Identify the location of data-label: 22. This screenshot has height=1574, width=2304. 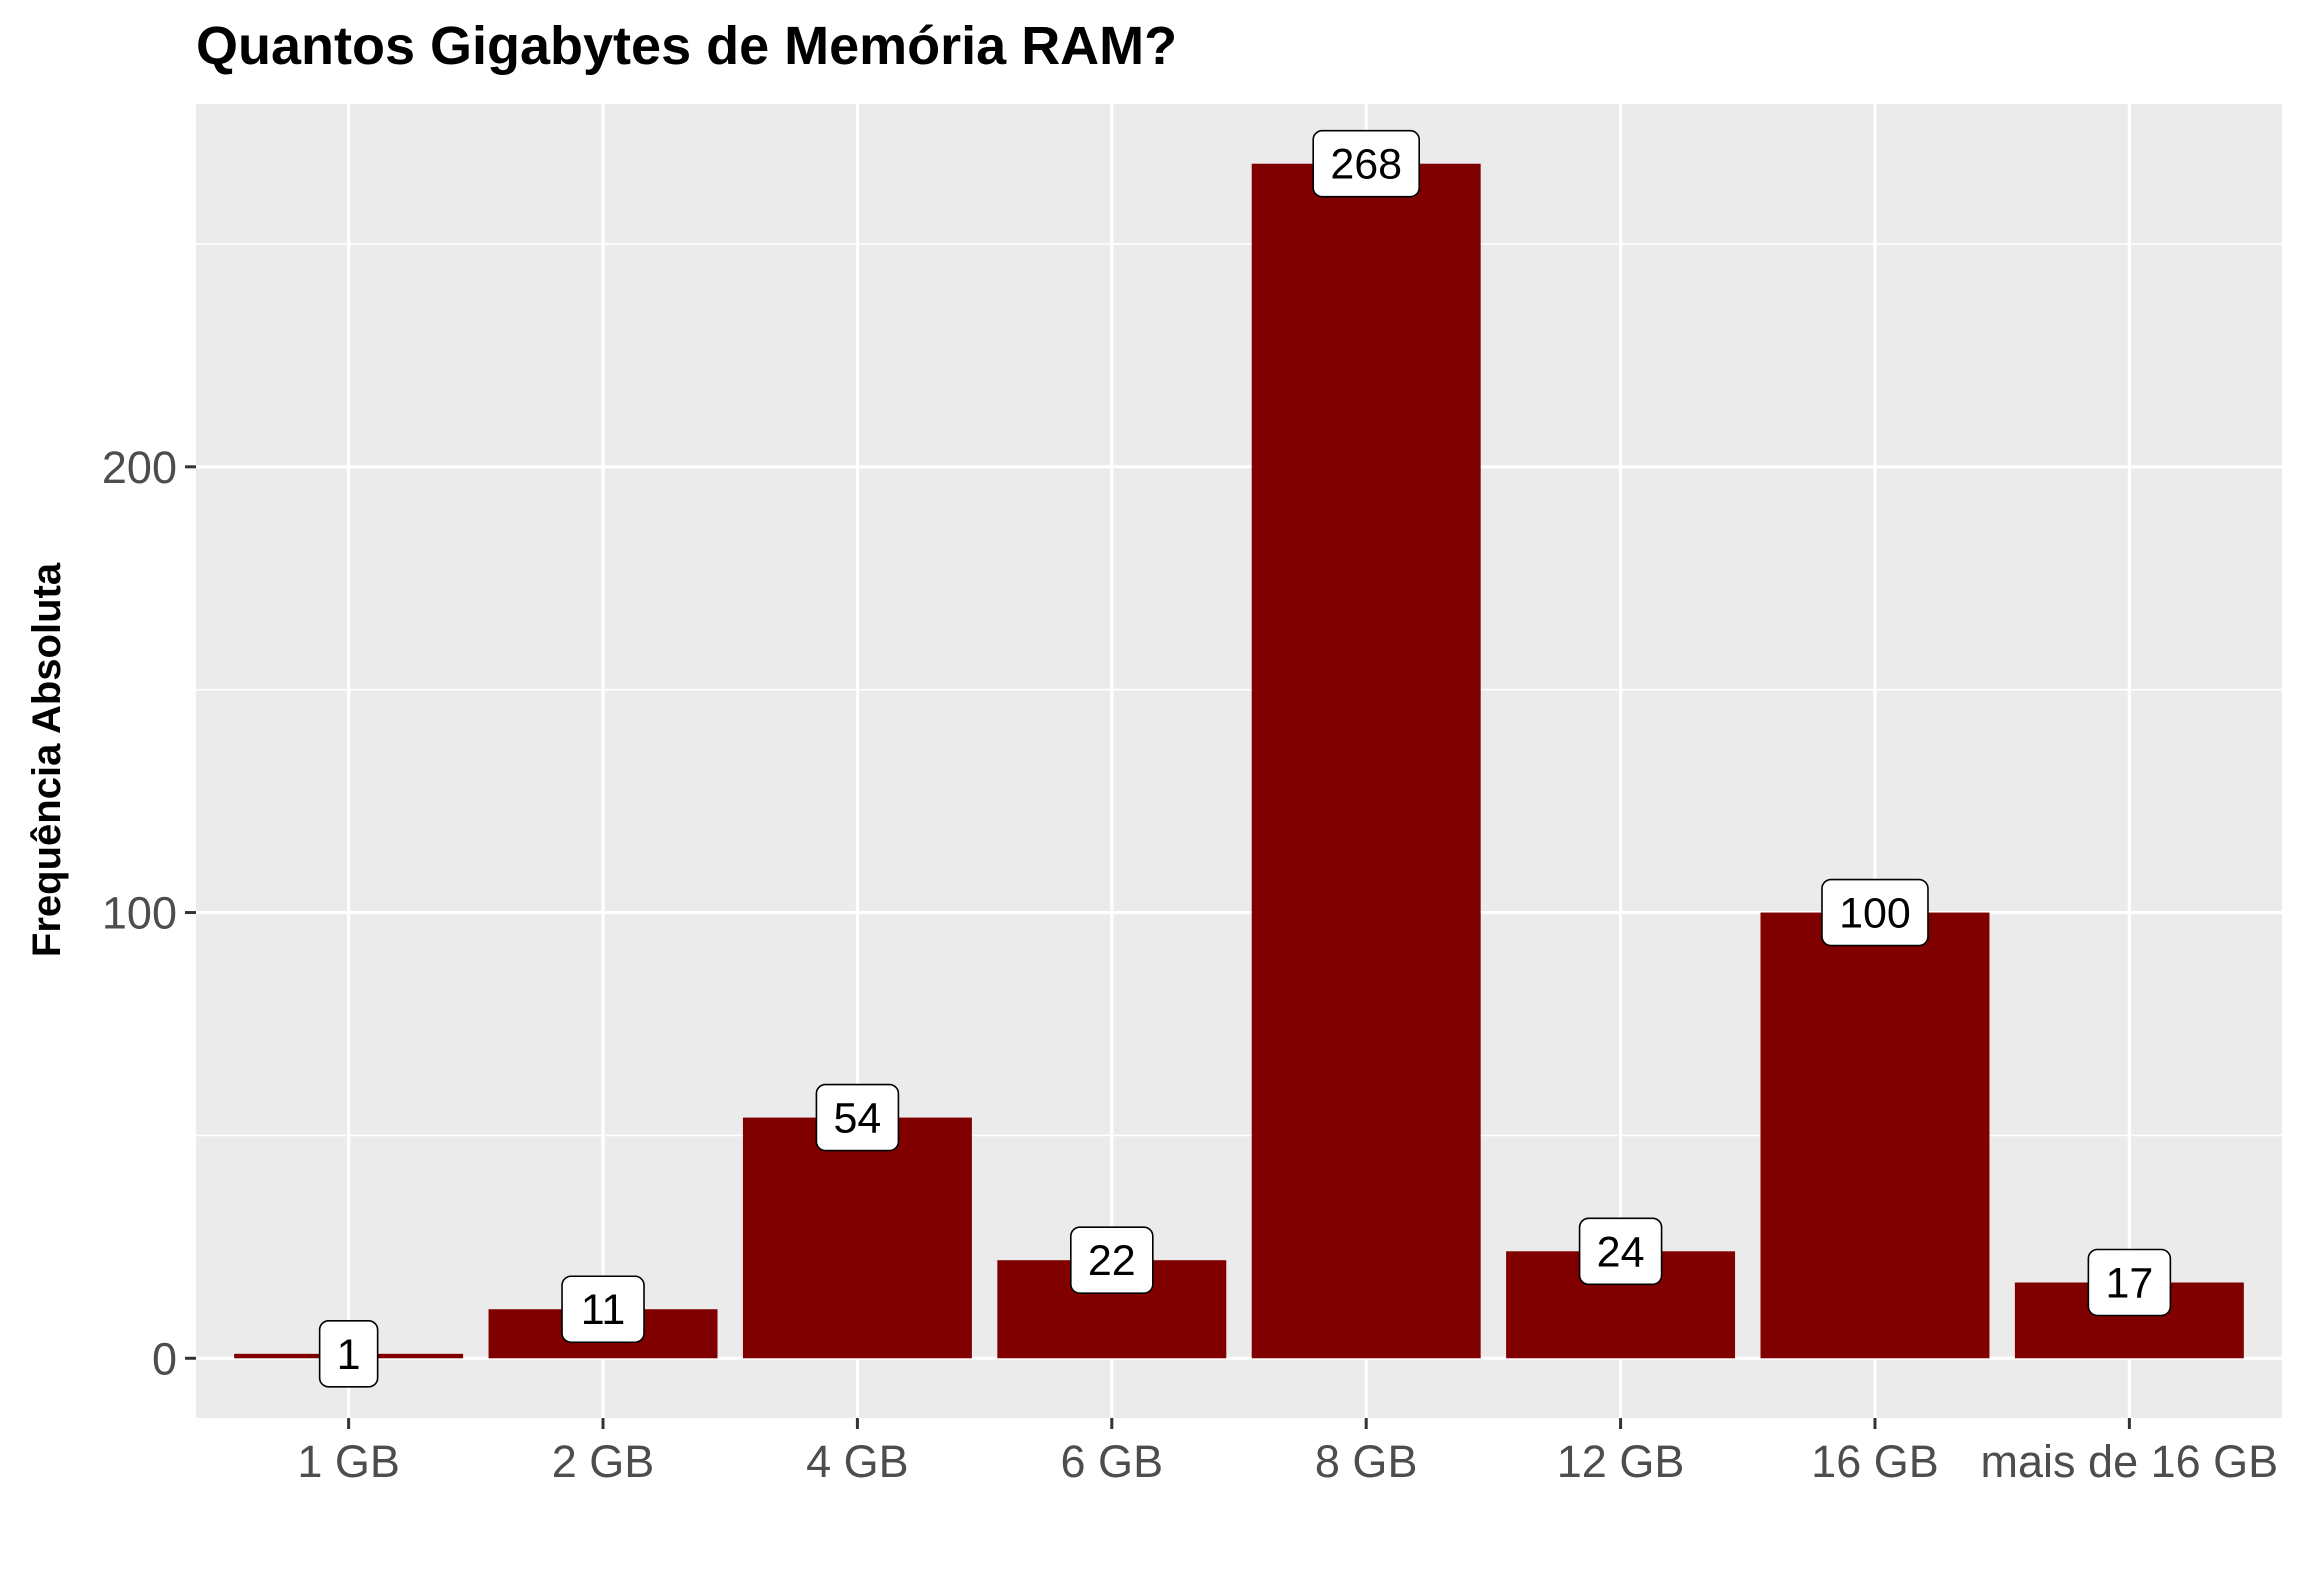
(1112, 1260).